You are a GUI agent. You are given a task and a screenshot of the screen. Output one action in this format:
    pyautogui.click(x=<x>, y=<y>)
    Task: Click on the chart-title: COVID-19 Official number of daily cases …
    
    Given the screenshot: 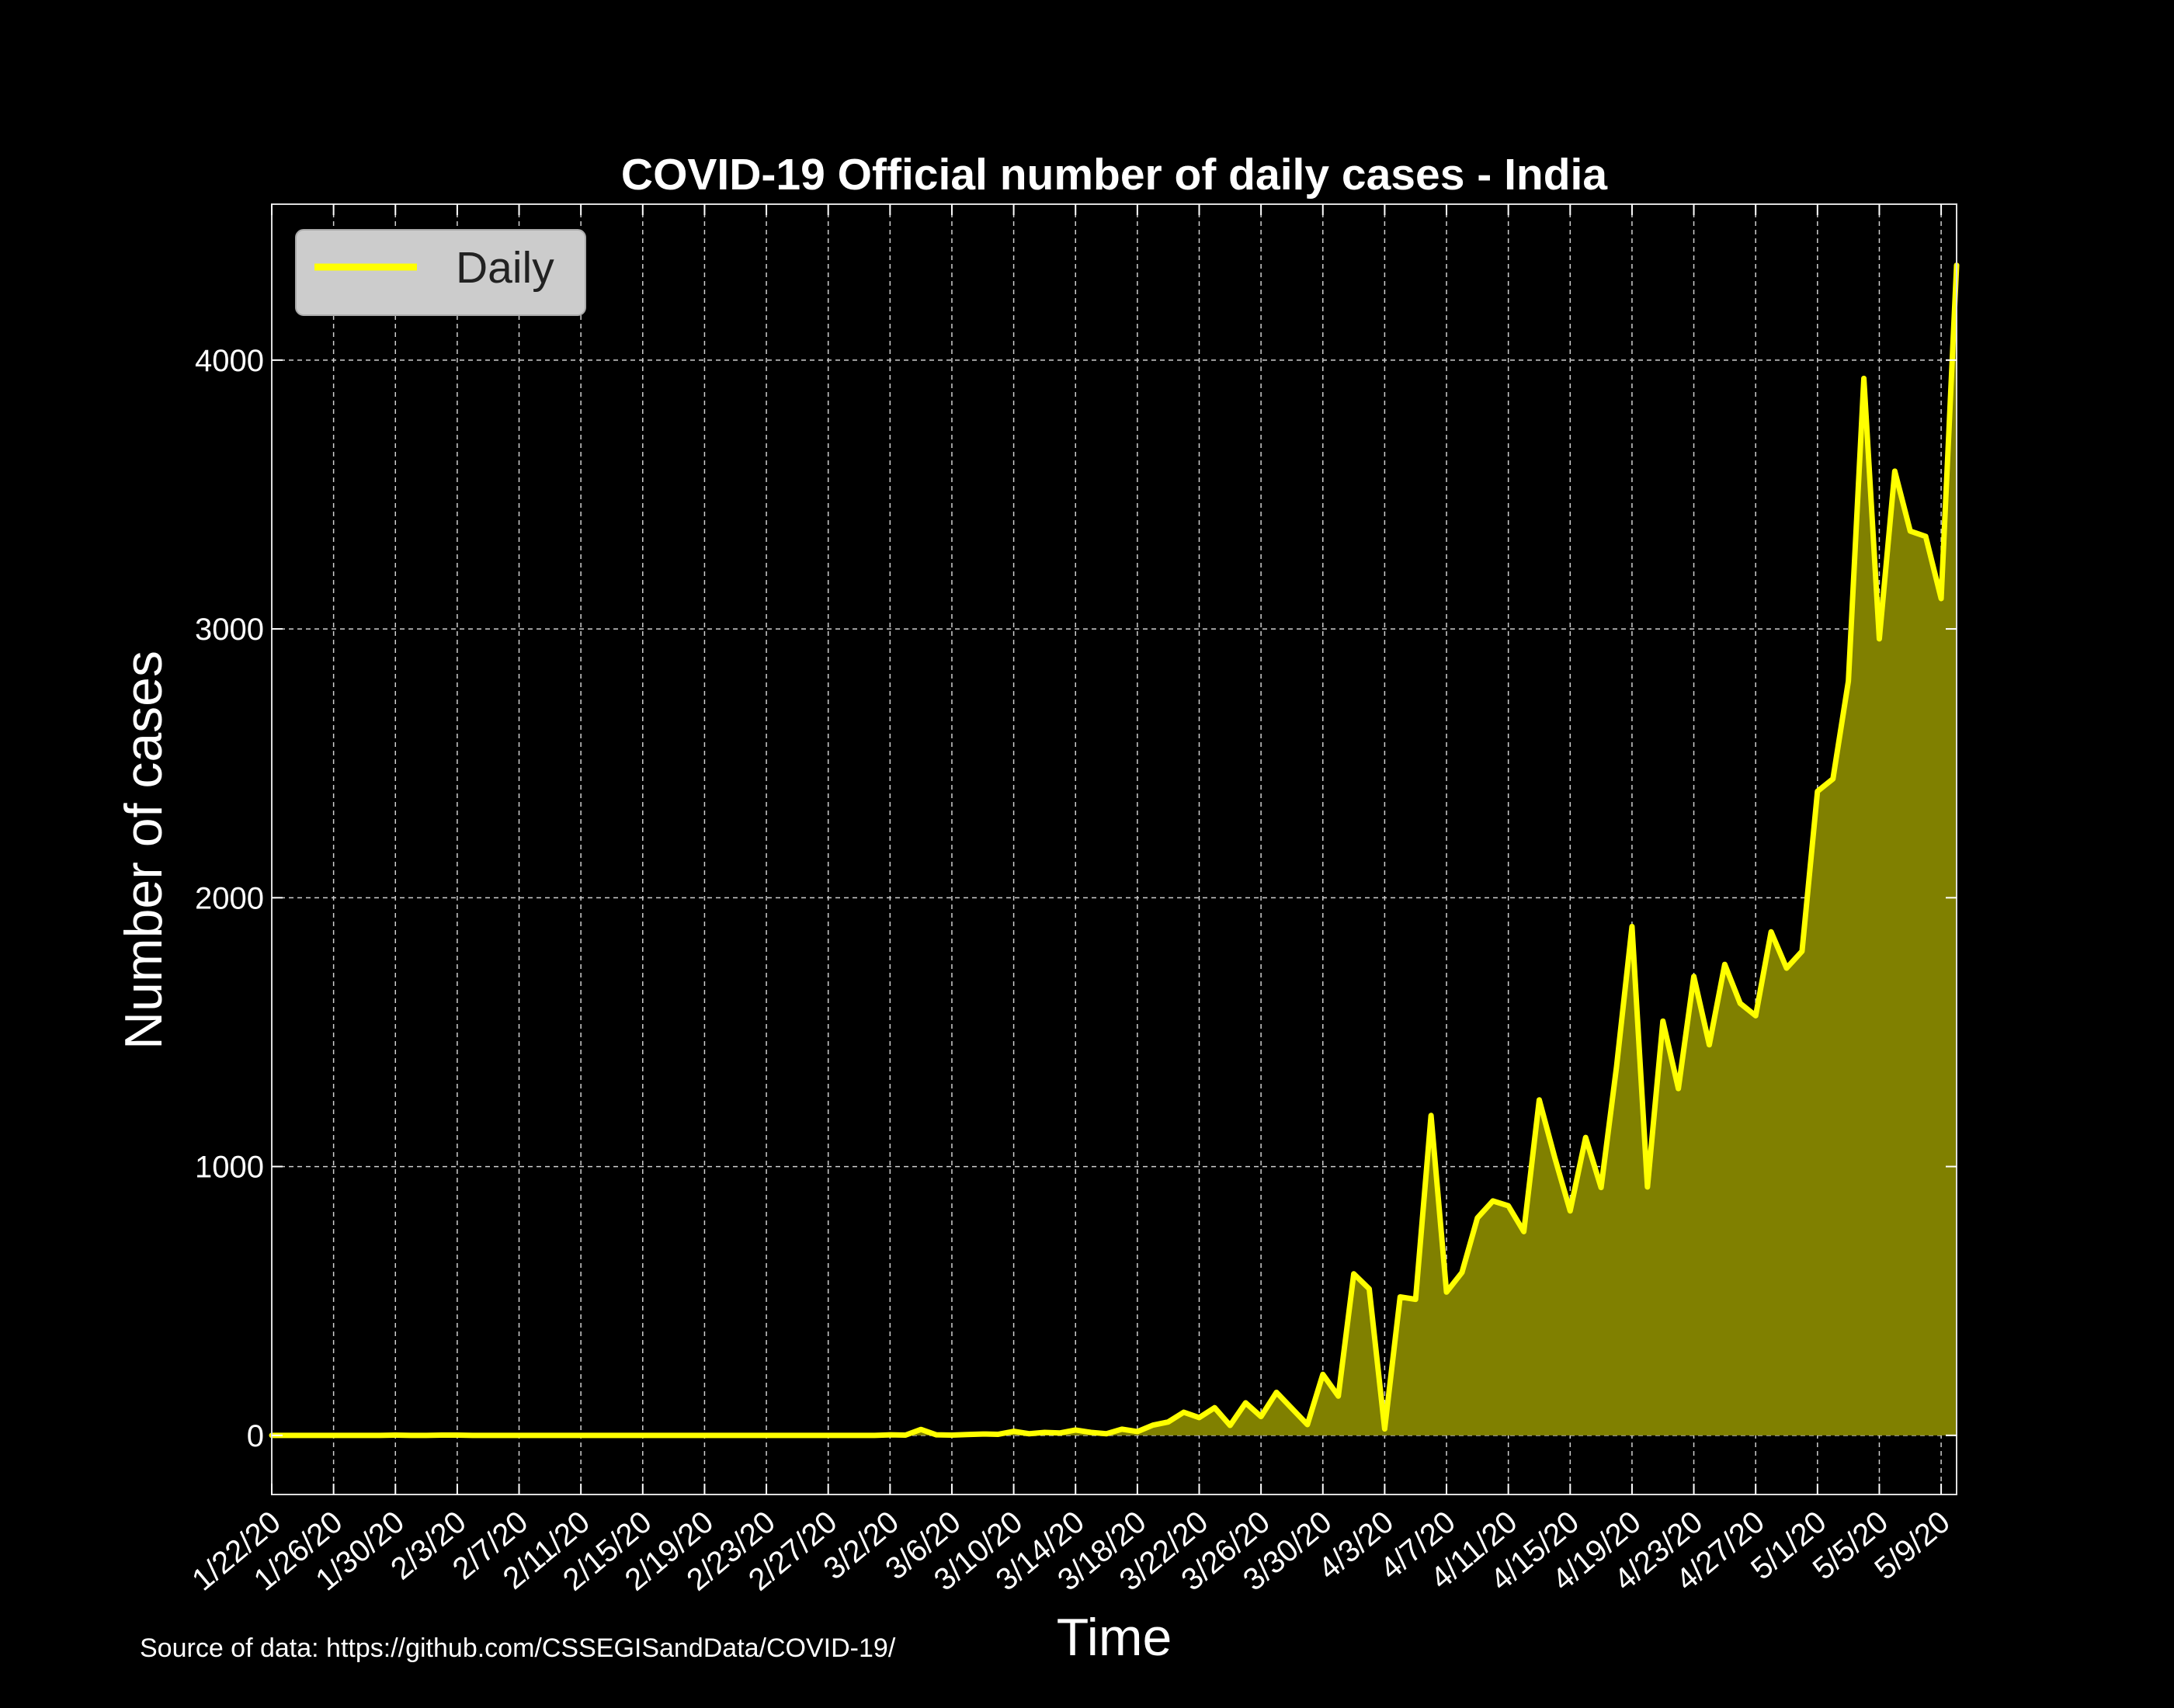 What is the action you would take?
    pyautogui.click(x=1114, y=175)
    